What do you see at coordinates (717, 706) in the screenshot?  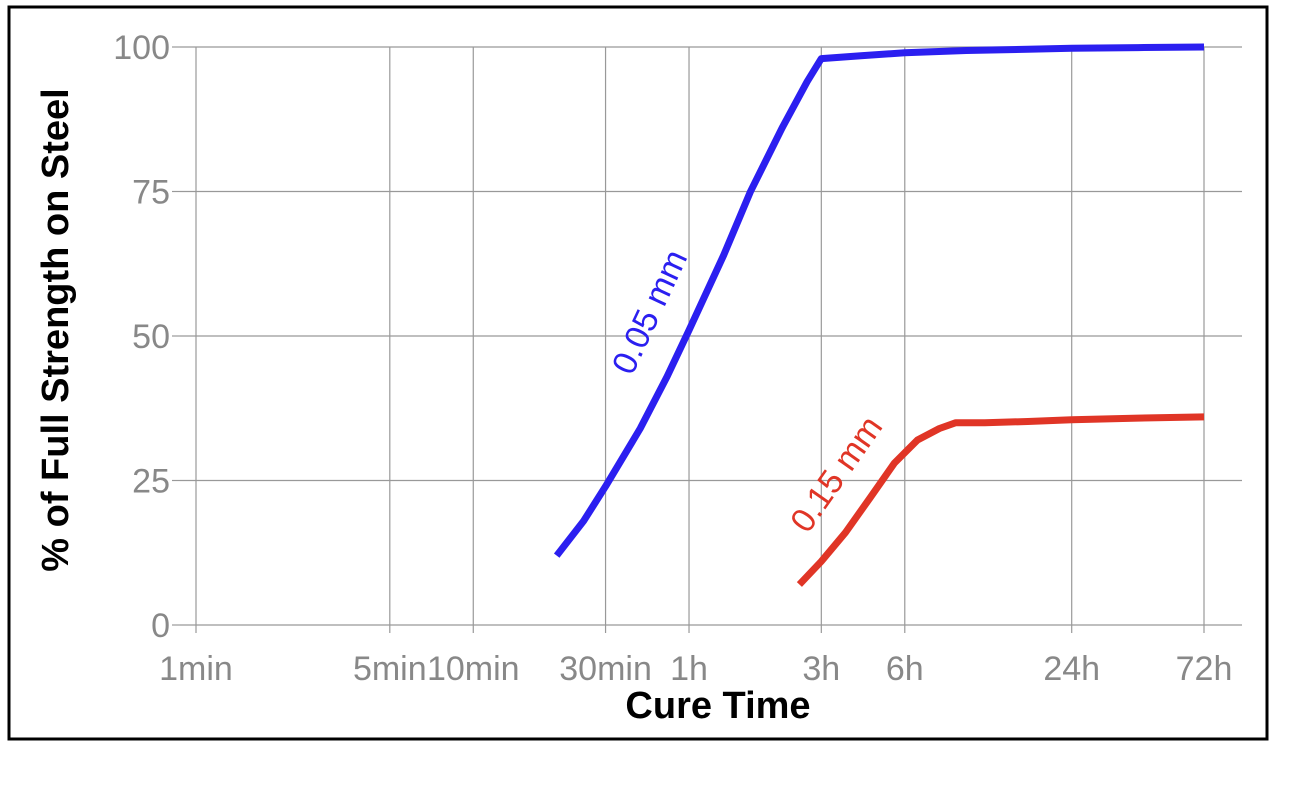 I see `x-axis-title: Cure Time` at bounding box center [717, 706].